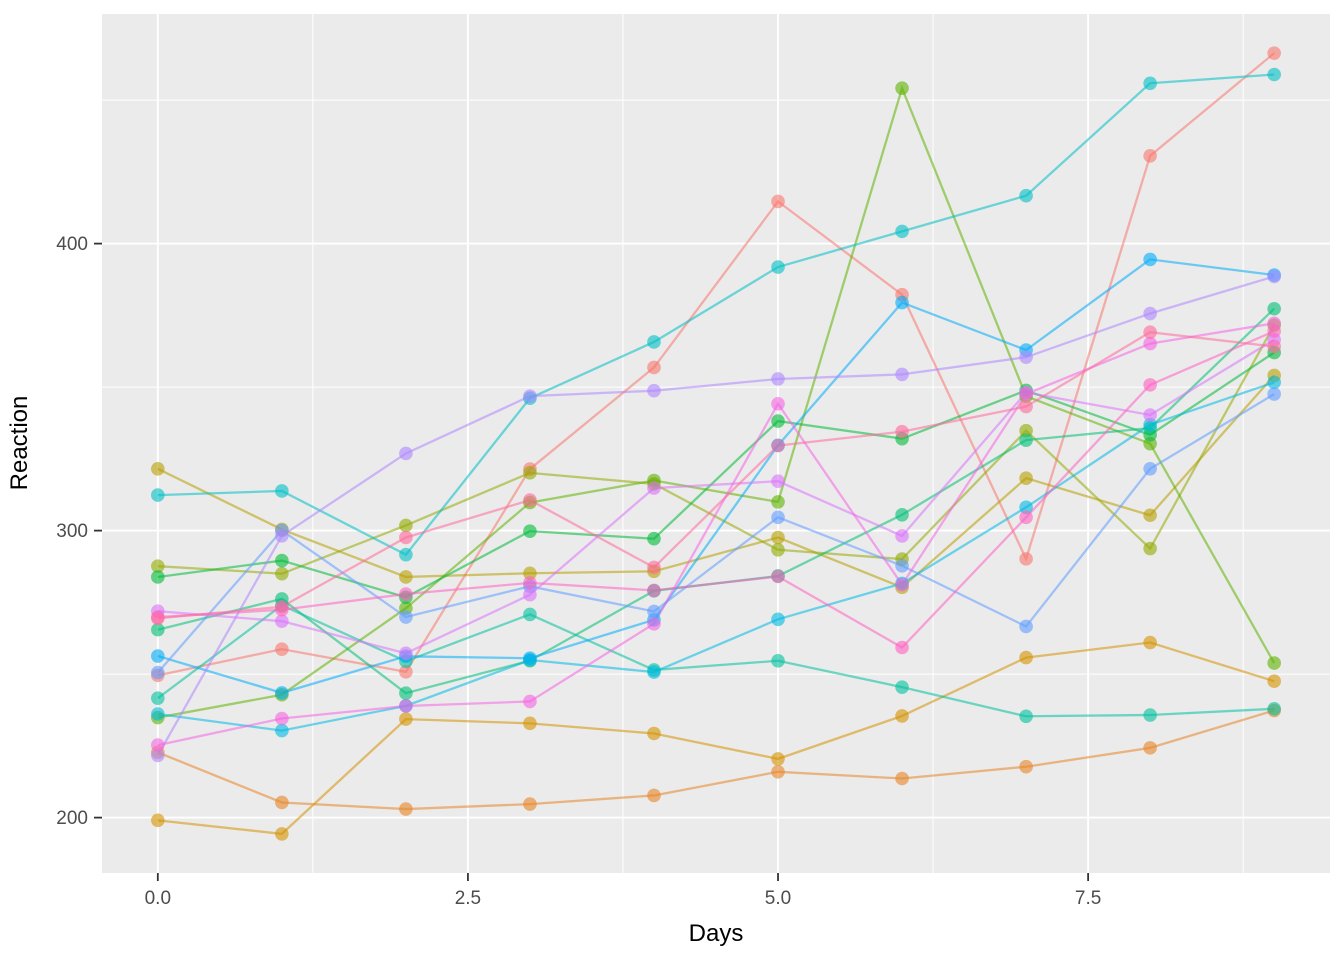  I want to click on data-point-331-day8, so click(1150, 548).